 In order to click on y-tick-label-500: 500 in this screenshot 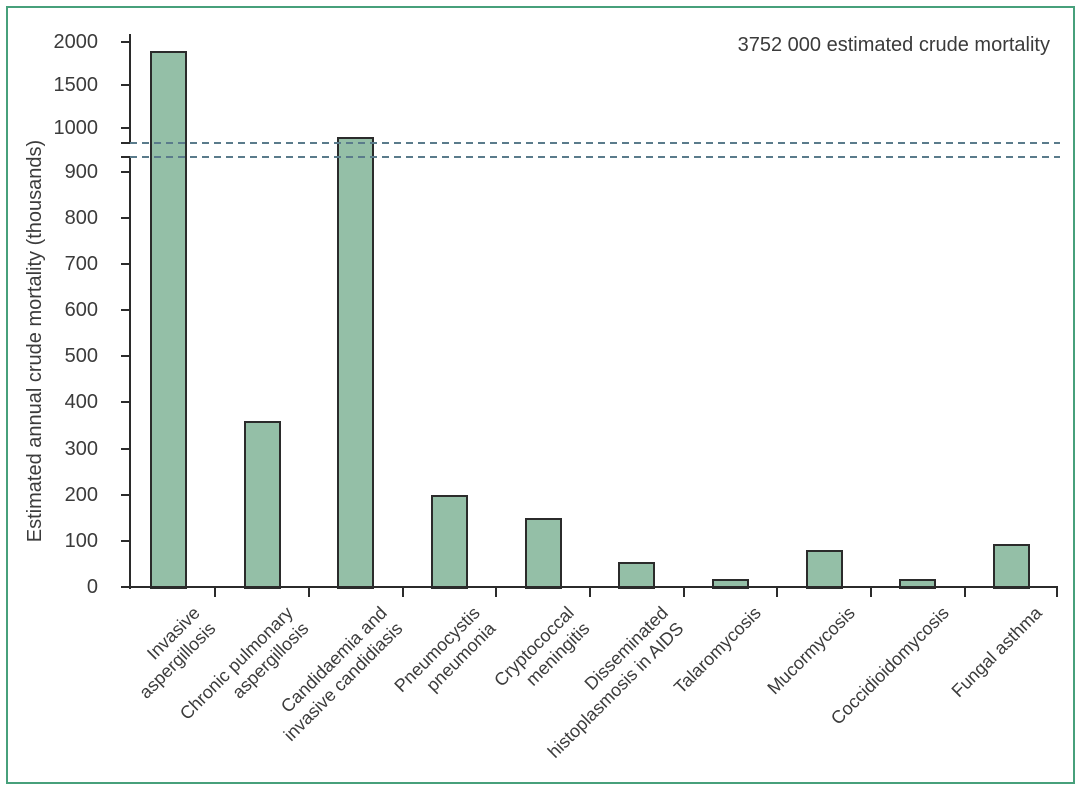, I will do `click(81, 356)`.